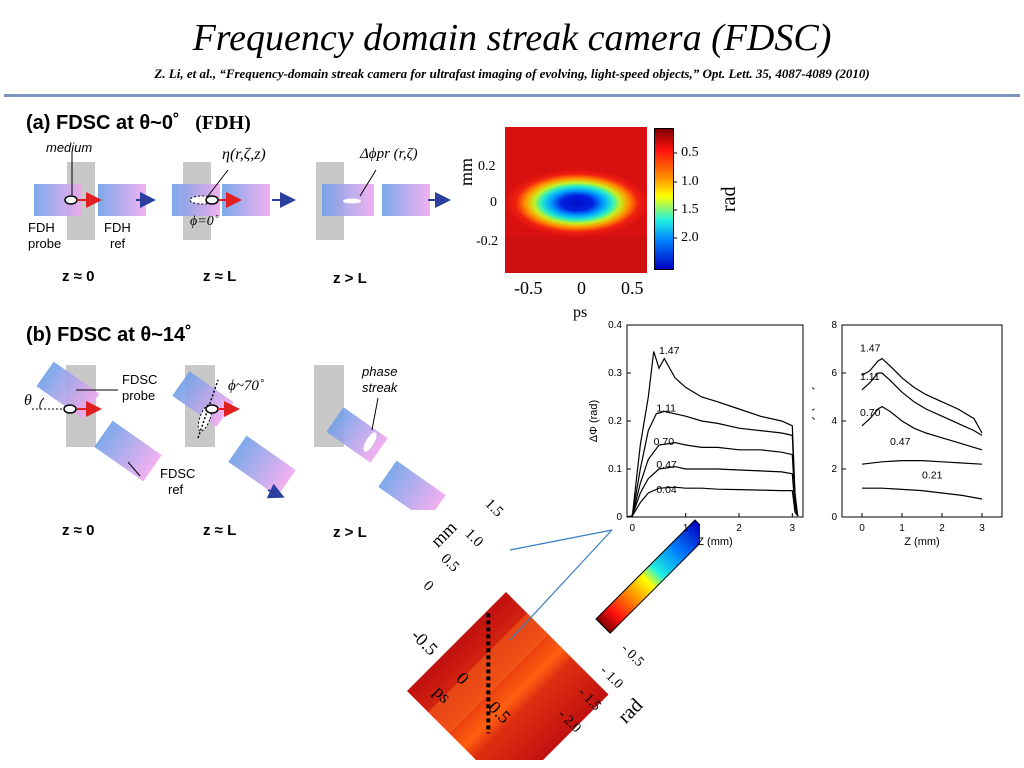  I want to click on top-x-label: ps, so click(580, 312).